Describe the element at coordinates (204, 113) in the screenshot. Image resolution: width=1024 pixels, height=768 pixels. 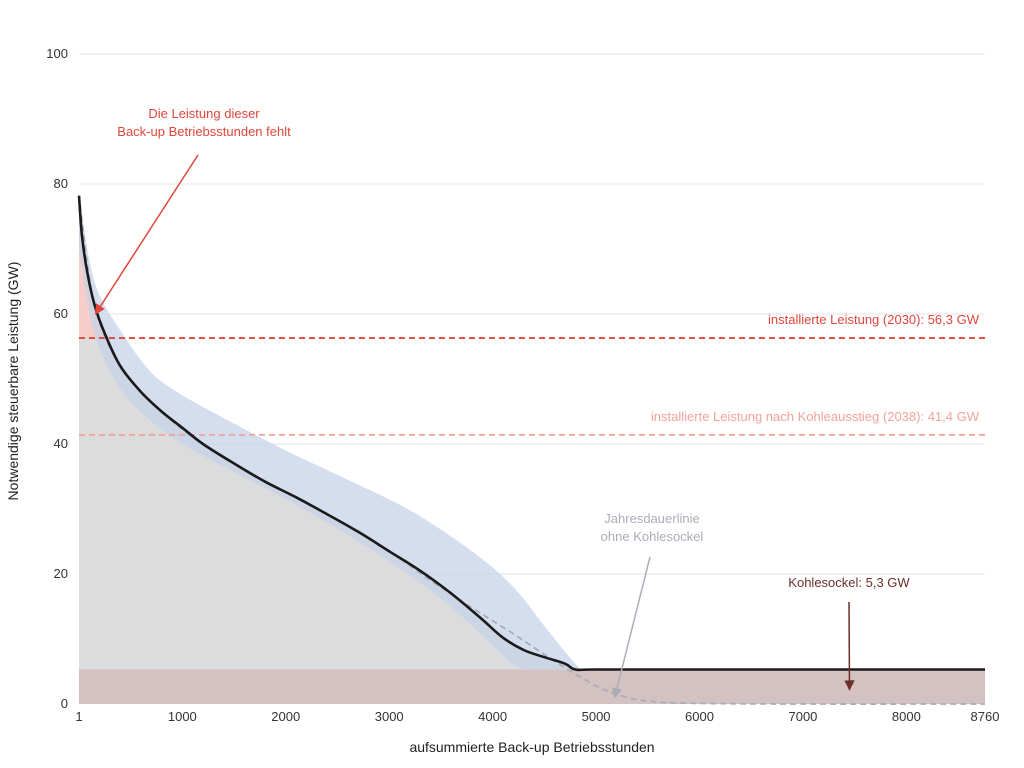
I see `deficit-annotation-line-1: Die Leistung dieser` at that location.